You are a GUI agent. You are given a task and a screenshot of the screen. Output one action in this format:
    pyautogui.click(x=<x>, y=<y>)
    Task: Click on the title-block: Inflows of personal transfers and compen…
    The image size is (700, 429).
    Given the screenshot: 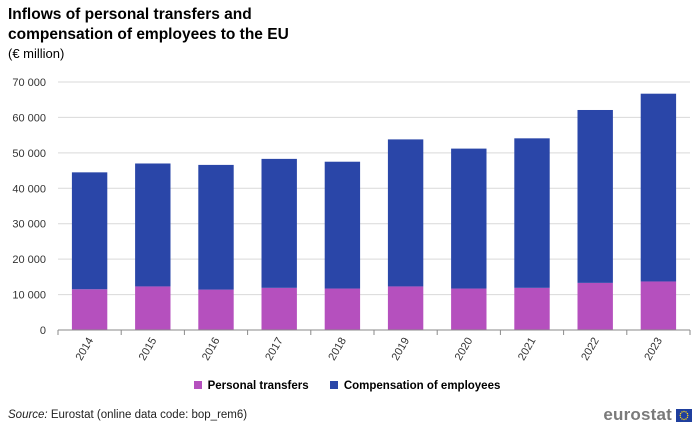 What is the action you would take?
    pyautogui.click(x=218, y=33)
    